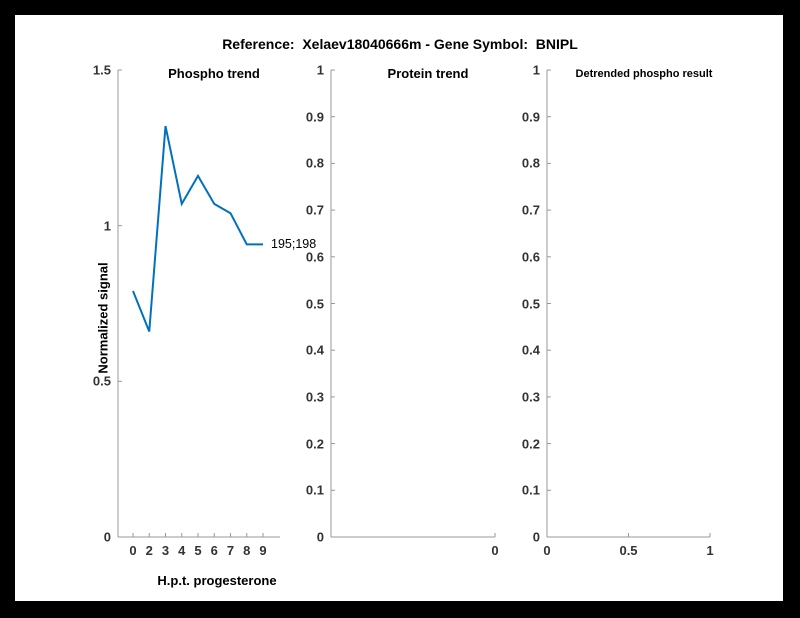 The image size is (800, 618). Describe the element at coordinates (103, 318) in the screenshot. I see `y-axis-label: Normalized signal` at that location.